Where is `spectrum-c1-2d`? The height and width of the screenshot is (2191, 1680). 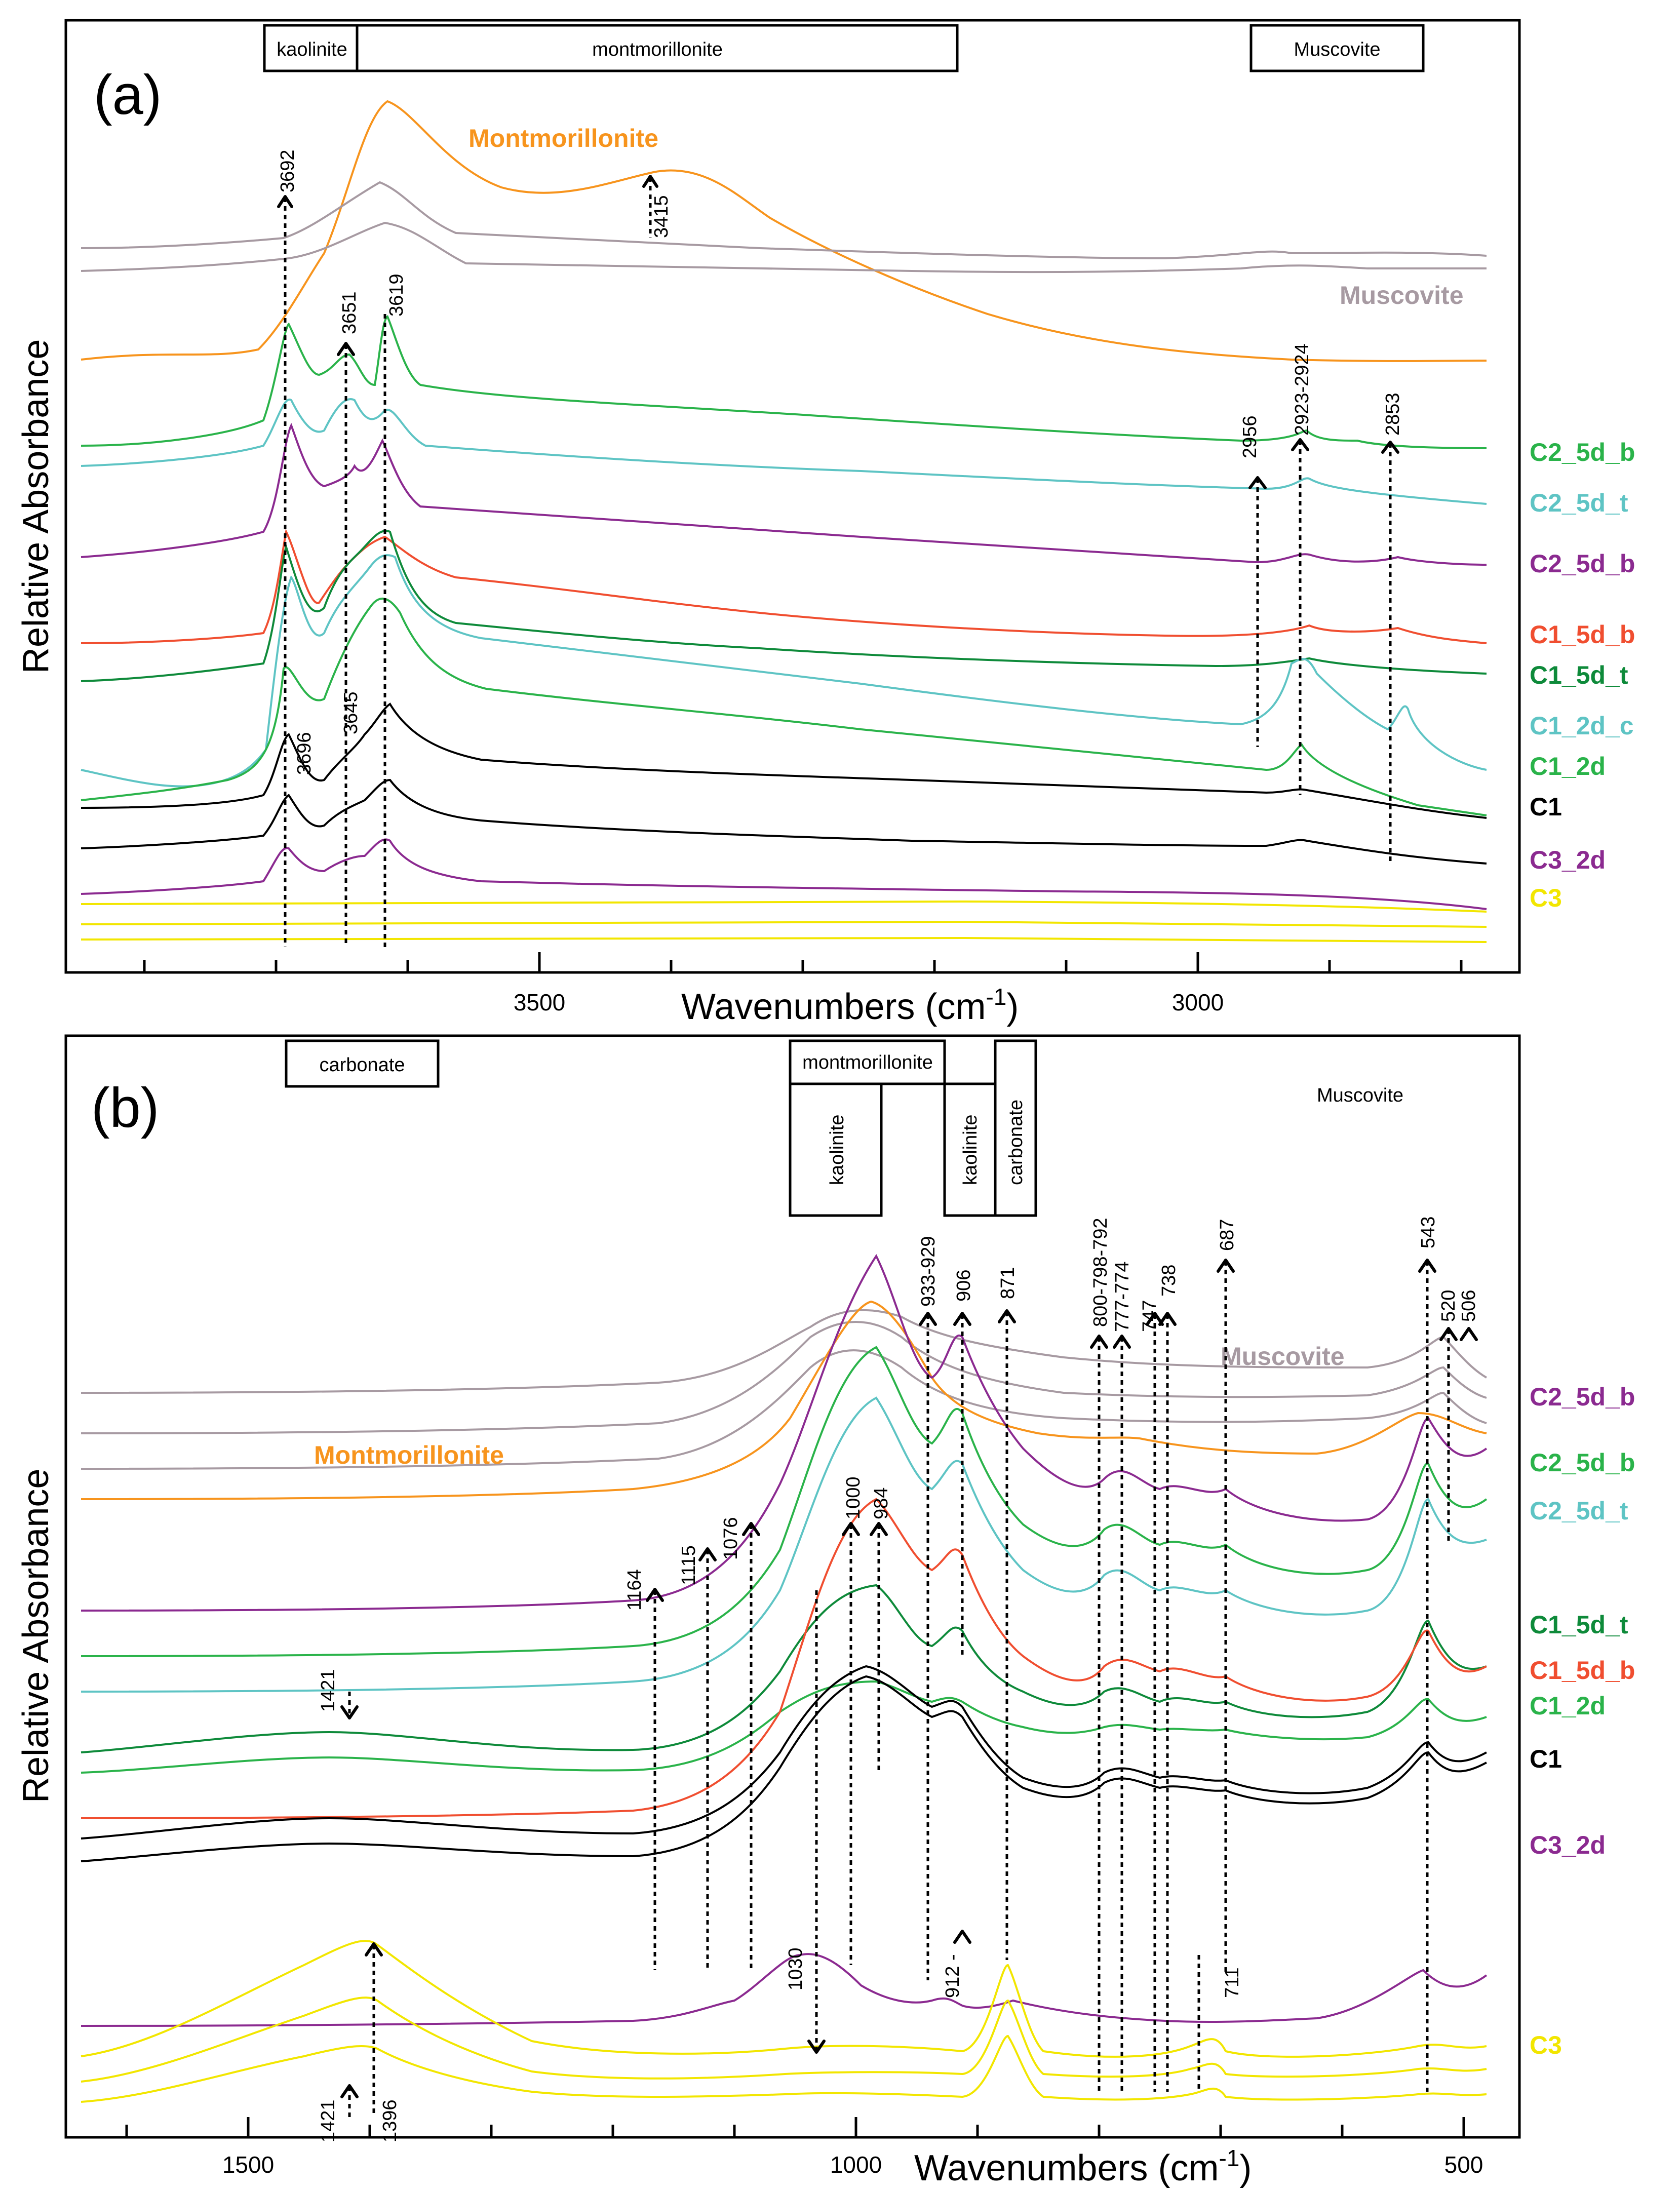 spectrum-c1-2d is located at coordinates (784, 706).